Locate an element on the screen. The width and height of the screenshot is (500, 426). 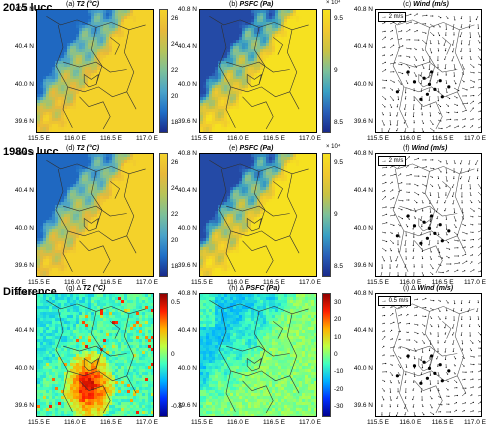
colorbar-exponent: × 10⁴ is located at coordinates (333, 147).